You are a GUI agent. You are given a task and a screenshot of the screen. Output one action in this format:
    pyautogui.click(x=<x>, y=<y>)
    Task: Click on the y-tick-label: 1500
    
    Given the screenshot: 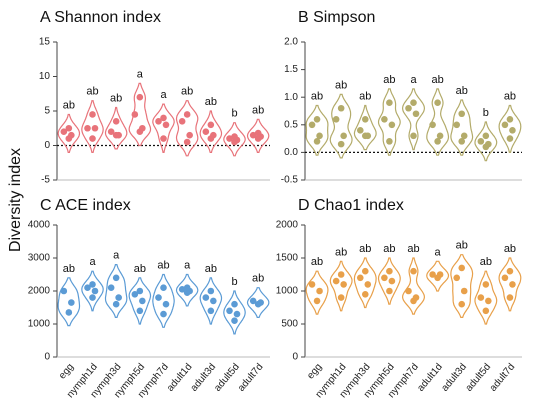 What is the action you would take?
    pyautogui.click(x=287, y=258)
    